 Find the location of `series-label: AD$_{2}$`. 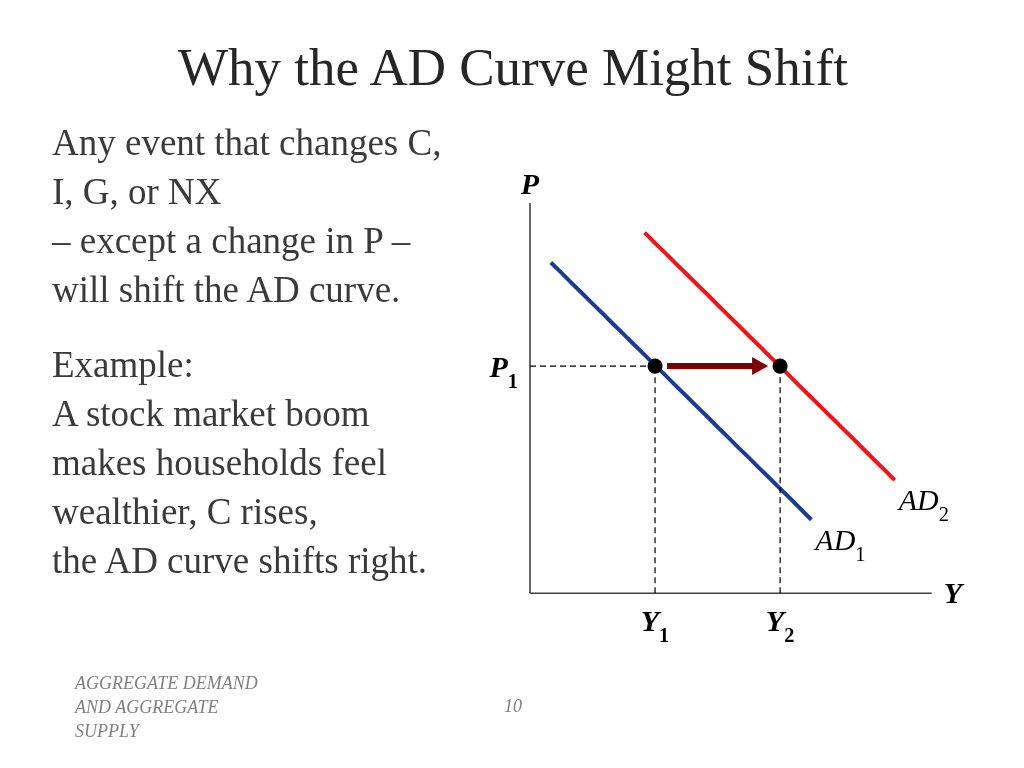

series-label: AD$_{2}$ is located at coordinates (922, 504).